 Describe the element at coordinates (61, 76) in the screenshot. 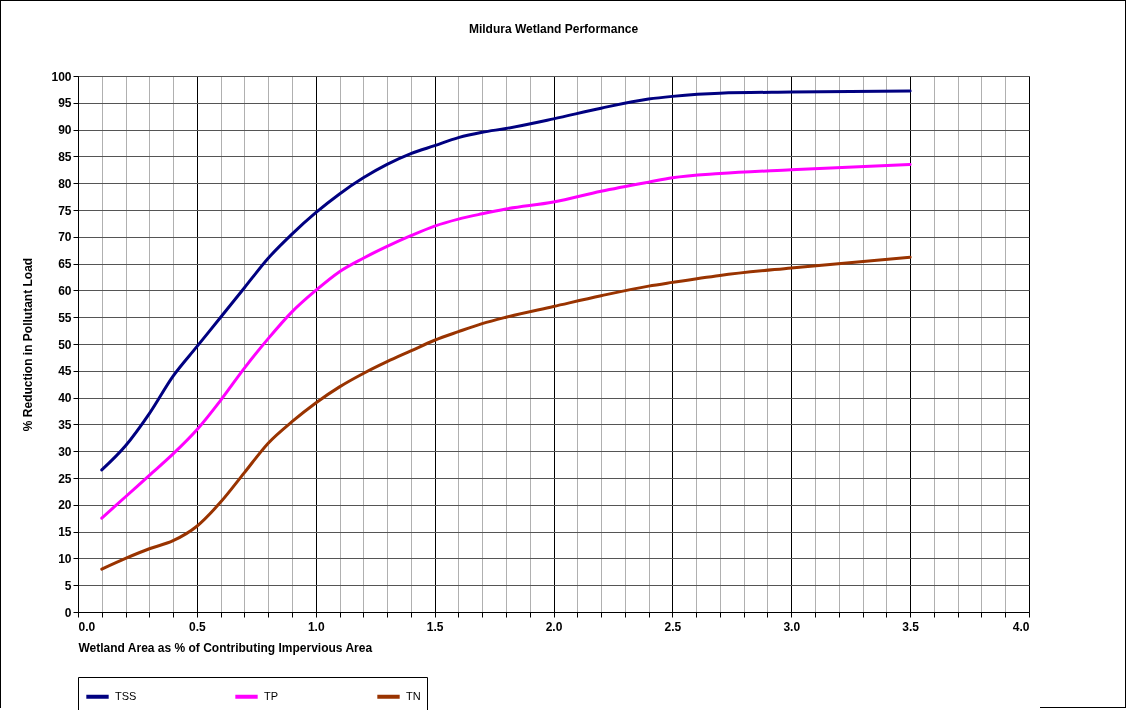

I see `y-tick-label: 100` at that location.